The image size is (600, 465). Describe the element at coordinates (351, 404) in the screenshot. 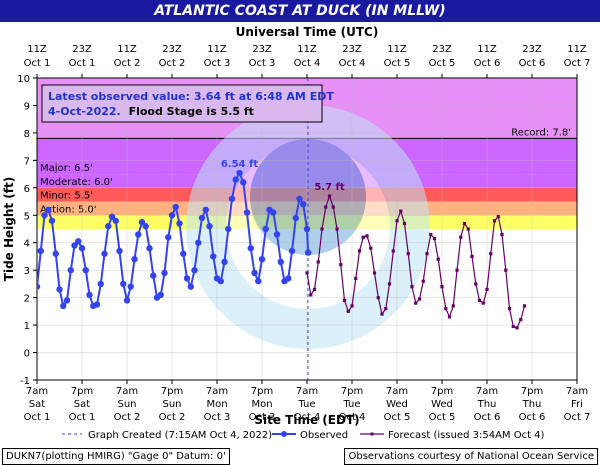

I see `bottom-tick-day: Tue` at that location.